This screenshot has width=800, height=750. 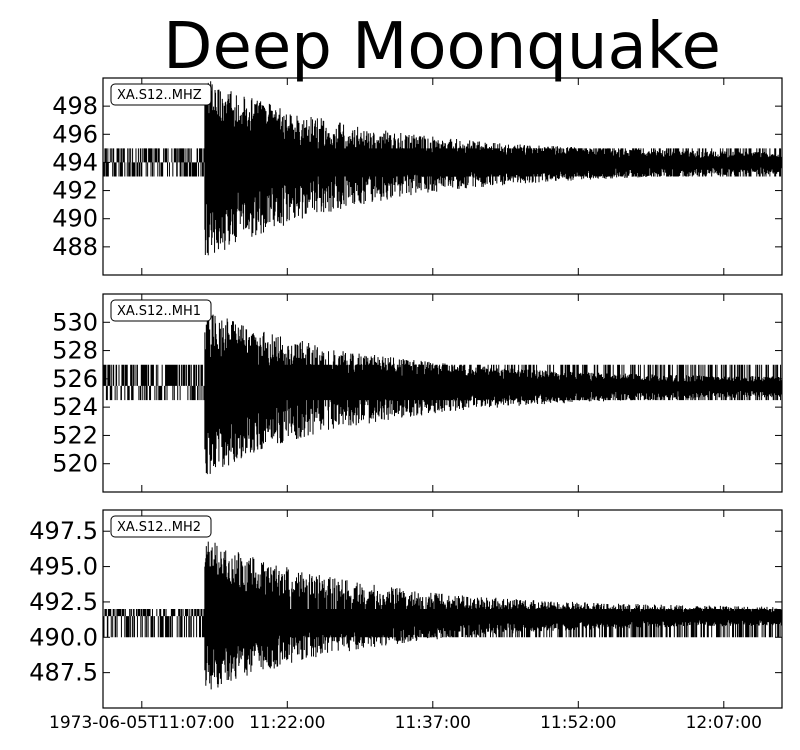 What do you see at coordinates (63, 602) in the screenshot?
I see `y-tick-label: 492.5` at bounding box center [63, 602].